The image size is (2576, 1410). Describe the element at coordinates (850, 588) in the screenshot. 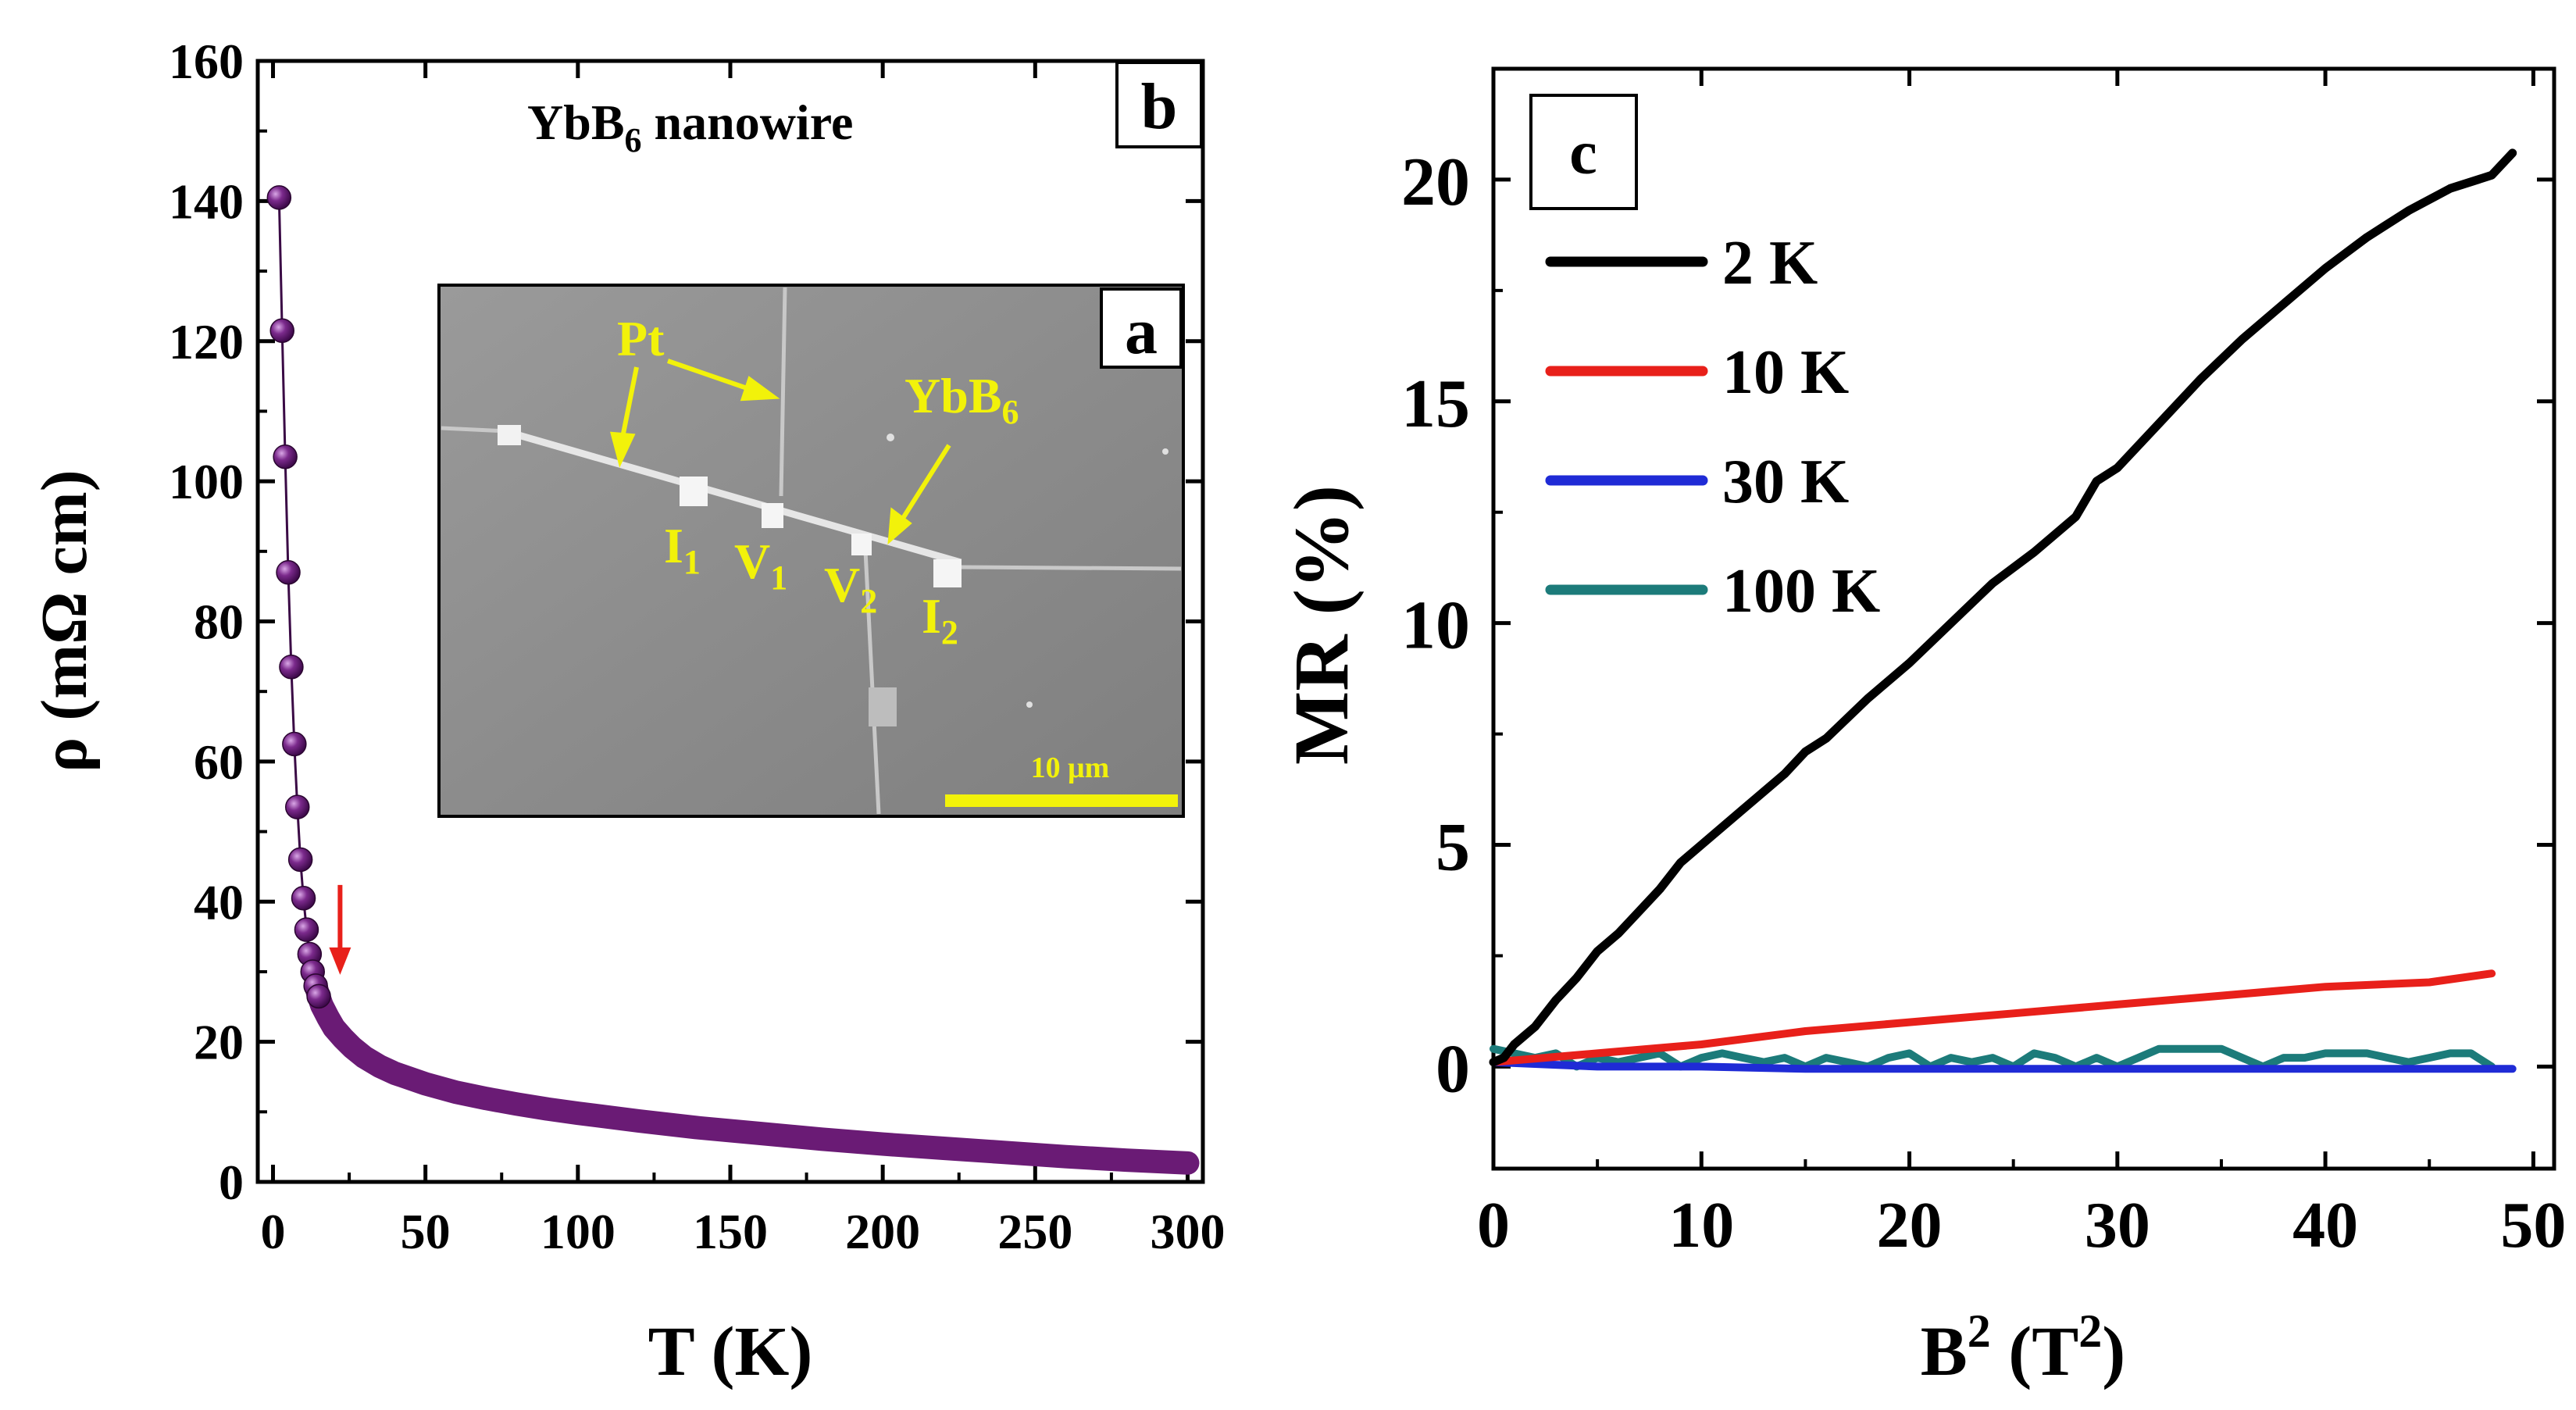

I see `label-v2: V2` at that location.